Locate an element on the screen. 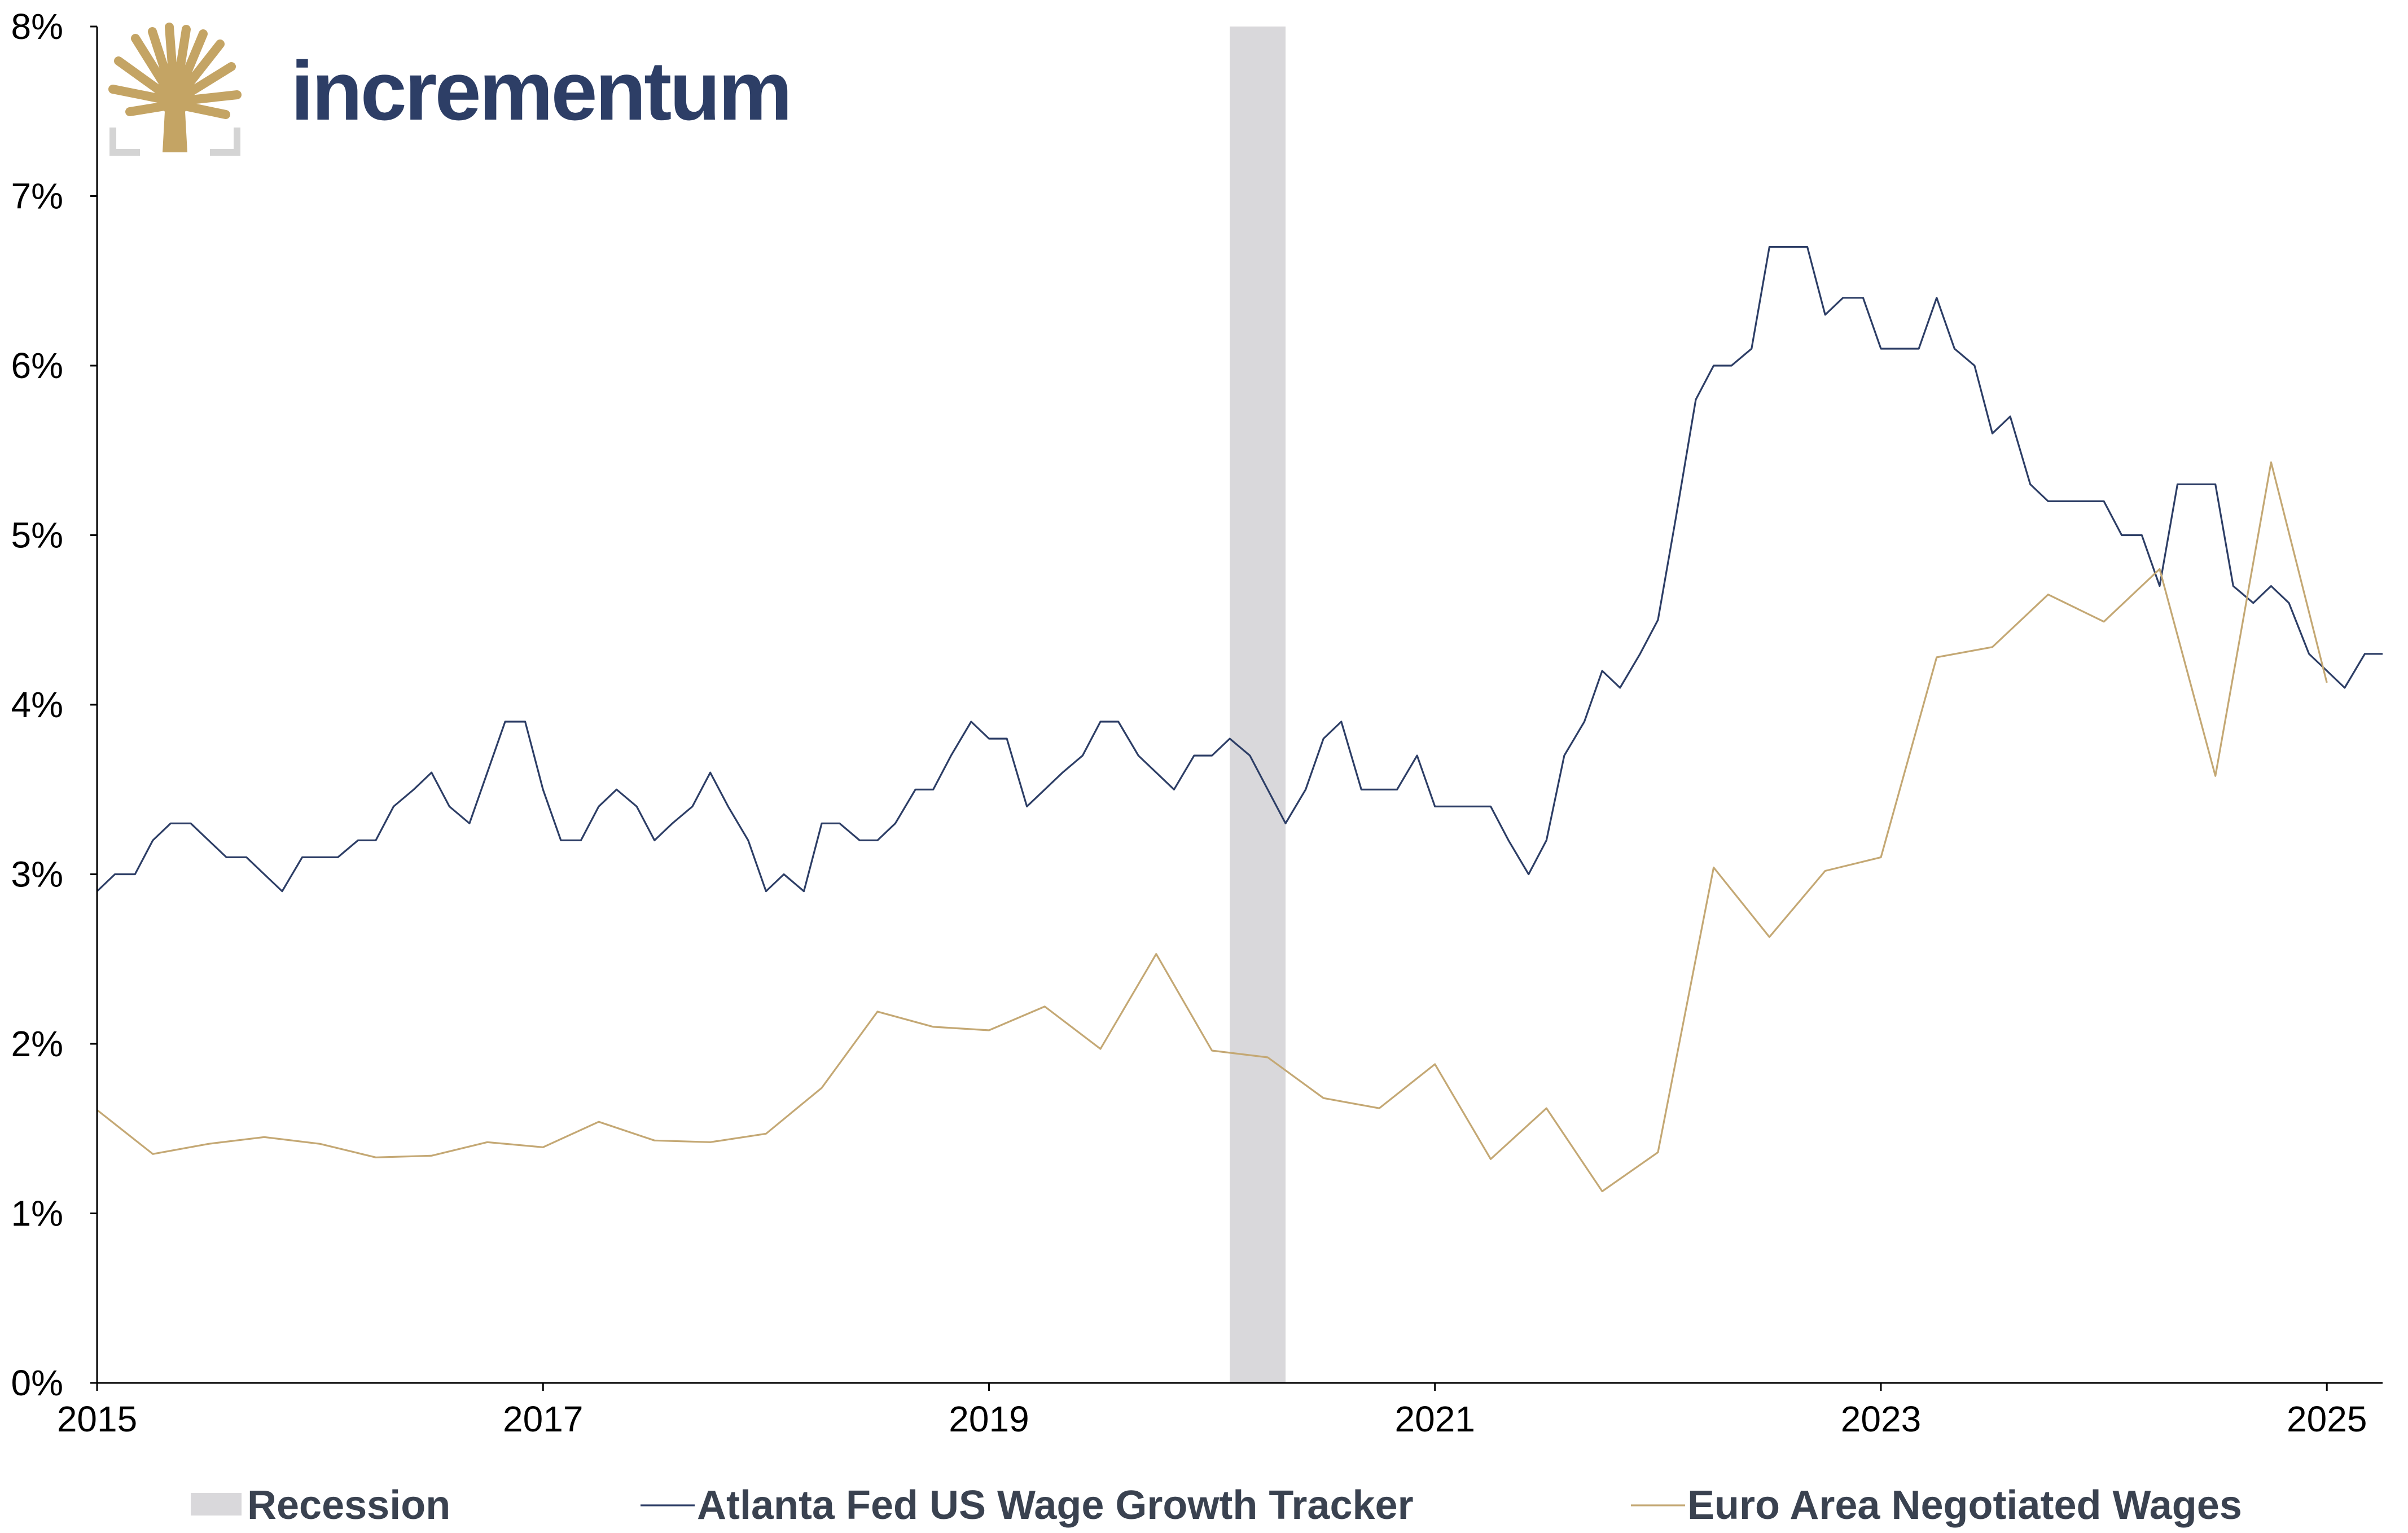  x-tick-label: 2025 is located at coordinates (2327, 1419).